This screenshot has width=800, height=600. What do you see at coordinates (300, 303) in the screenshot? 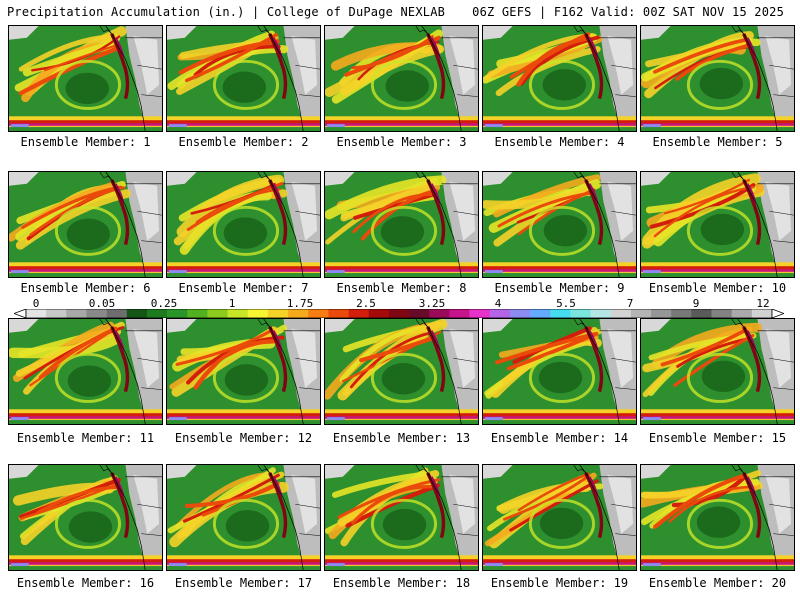
I see `colorbar-tick-label: 1.75` at bounding box center [300, 303].